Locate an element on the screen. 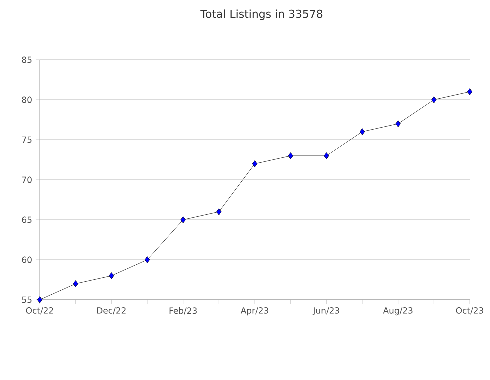 The width and height of the screenshot is (490, 380). x-tick-label: Oct/23 is located at coordinates (470, 311).